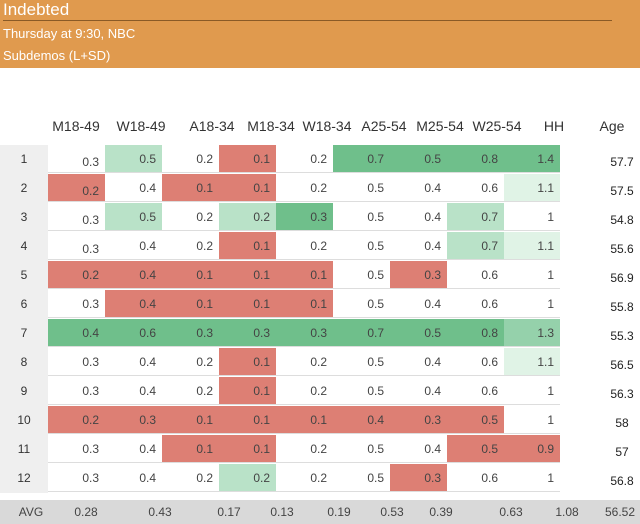  I want to click on median-age: 57.5, so click(622, 191).